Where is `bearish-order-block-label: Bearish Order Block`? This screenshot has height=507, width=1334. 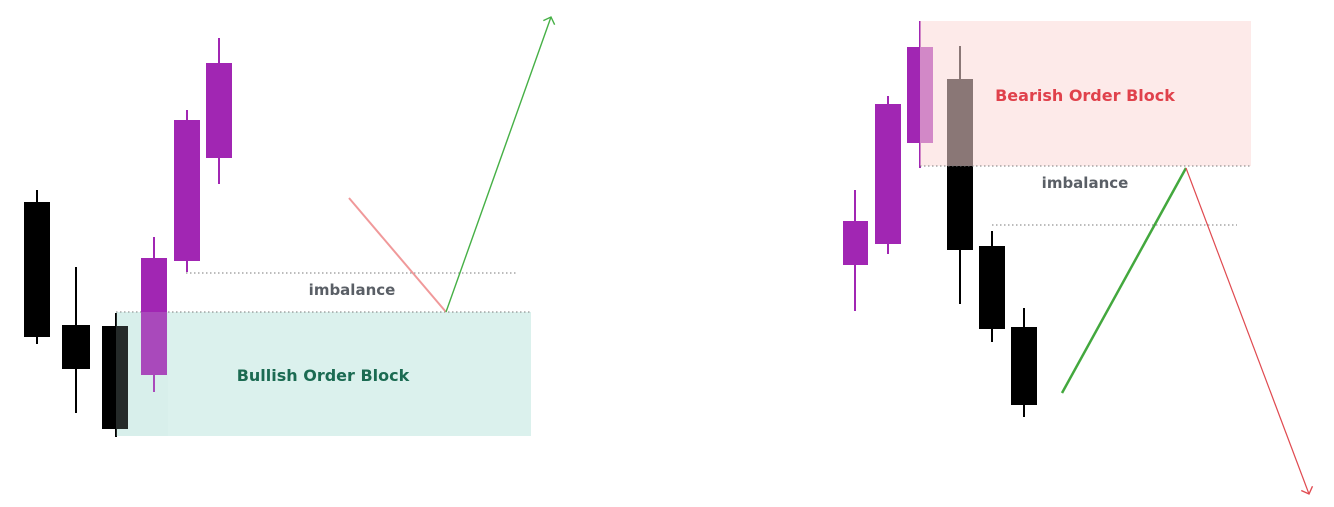 bearish-order-block-label: Bearish Order Block is located at coordinates (1085, 95).